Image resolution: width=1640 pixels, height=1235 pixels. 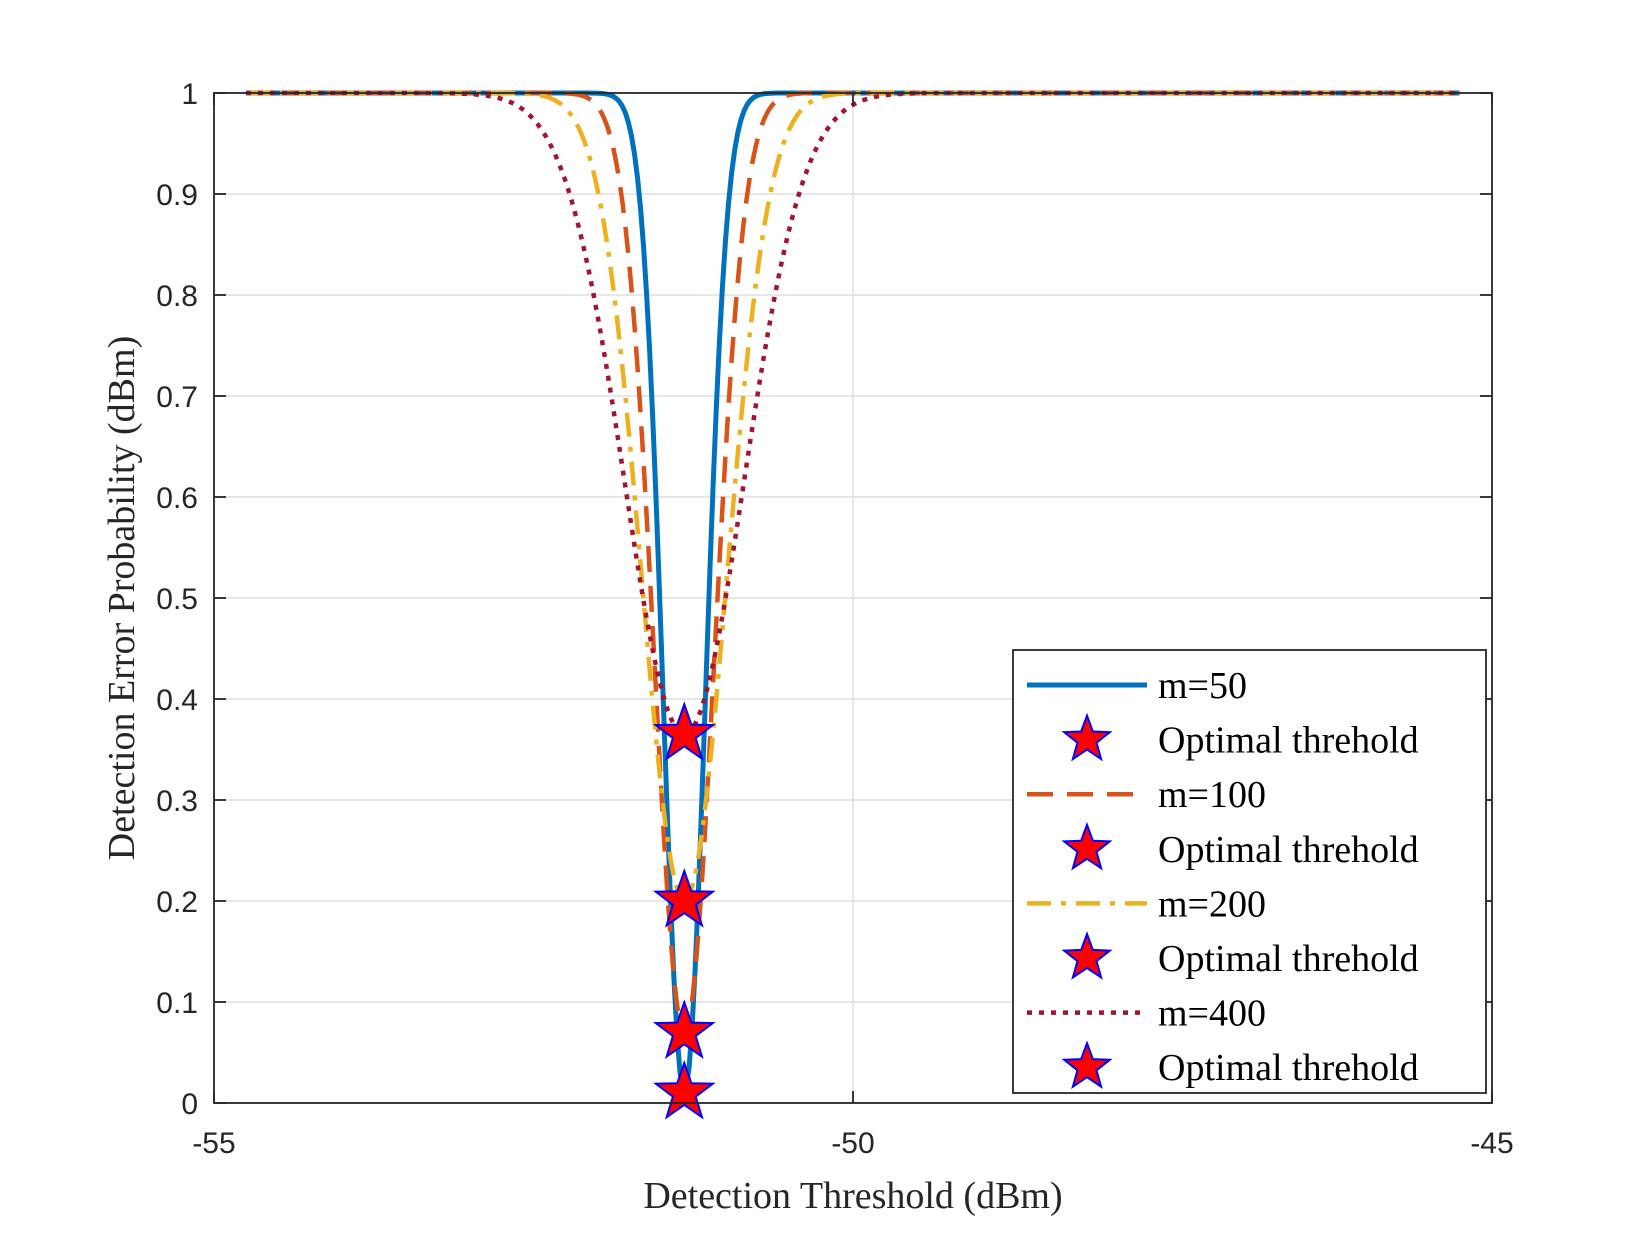 What do you see at coordinates (1212, 1014) in the screenshot?
I see `legend-label: m=400` at bounding box center [1212, 1014].